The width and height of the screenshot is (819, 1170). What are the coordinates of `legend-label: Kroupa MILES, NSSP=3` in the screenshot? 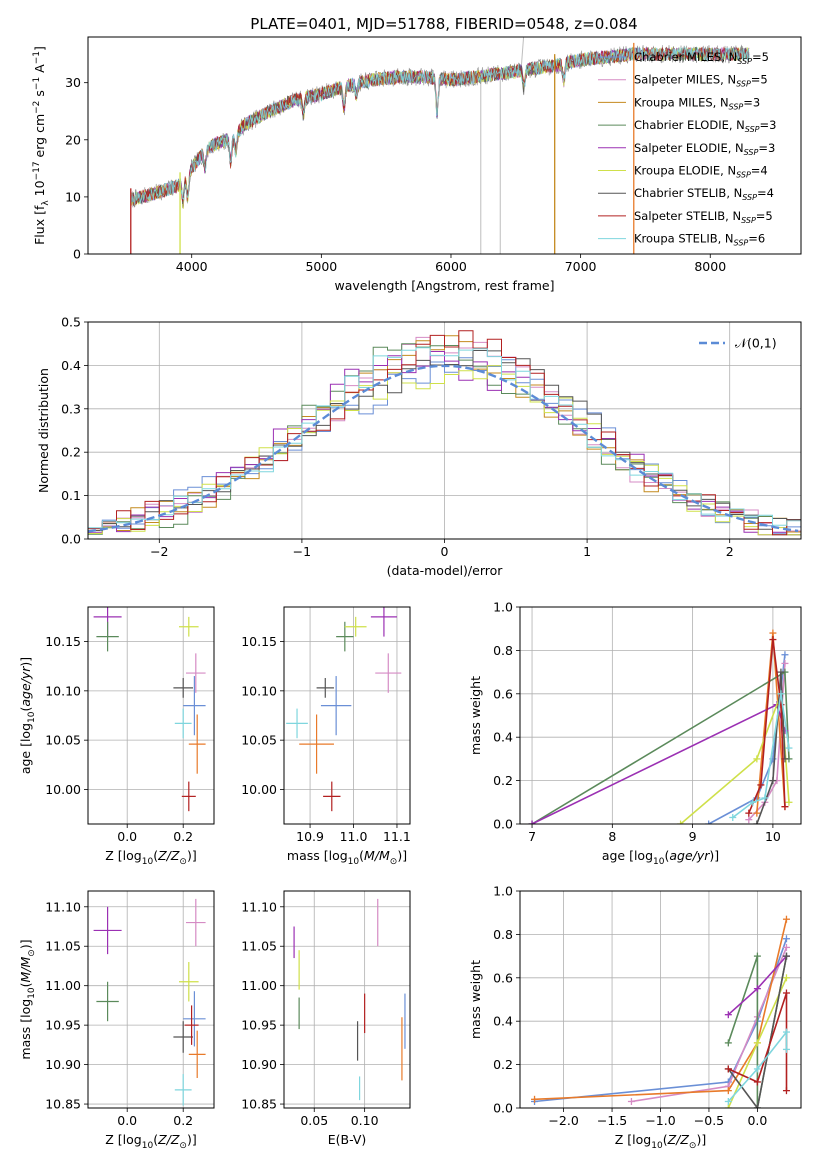 It's located at (697, 103).